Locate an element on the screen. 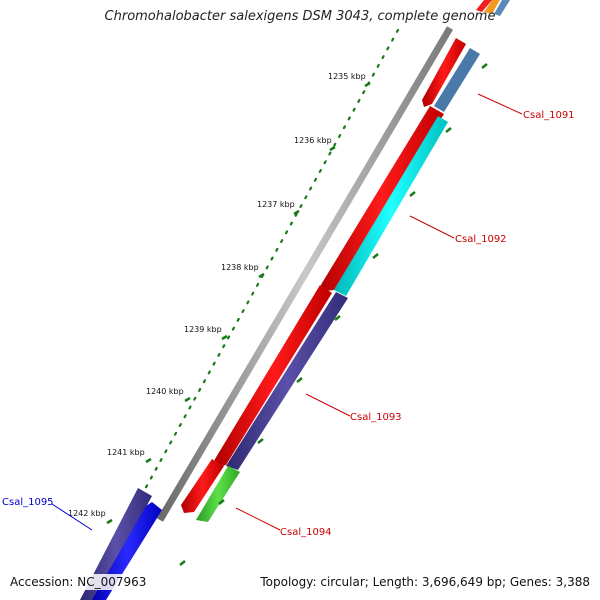 The height and width of the screenshot is (600, 600). gene-feature-csal-1094-green is located at coordinates (218, 494).